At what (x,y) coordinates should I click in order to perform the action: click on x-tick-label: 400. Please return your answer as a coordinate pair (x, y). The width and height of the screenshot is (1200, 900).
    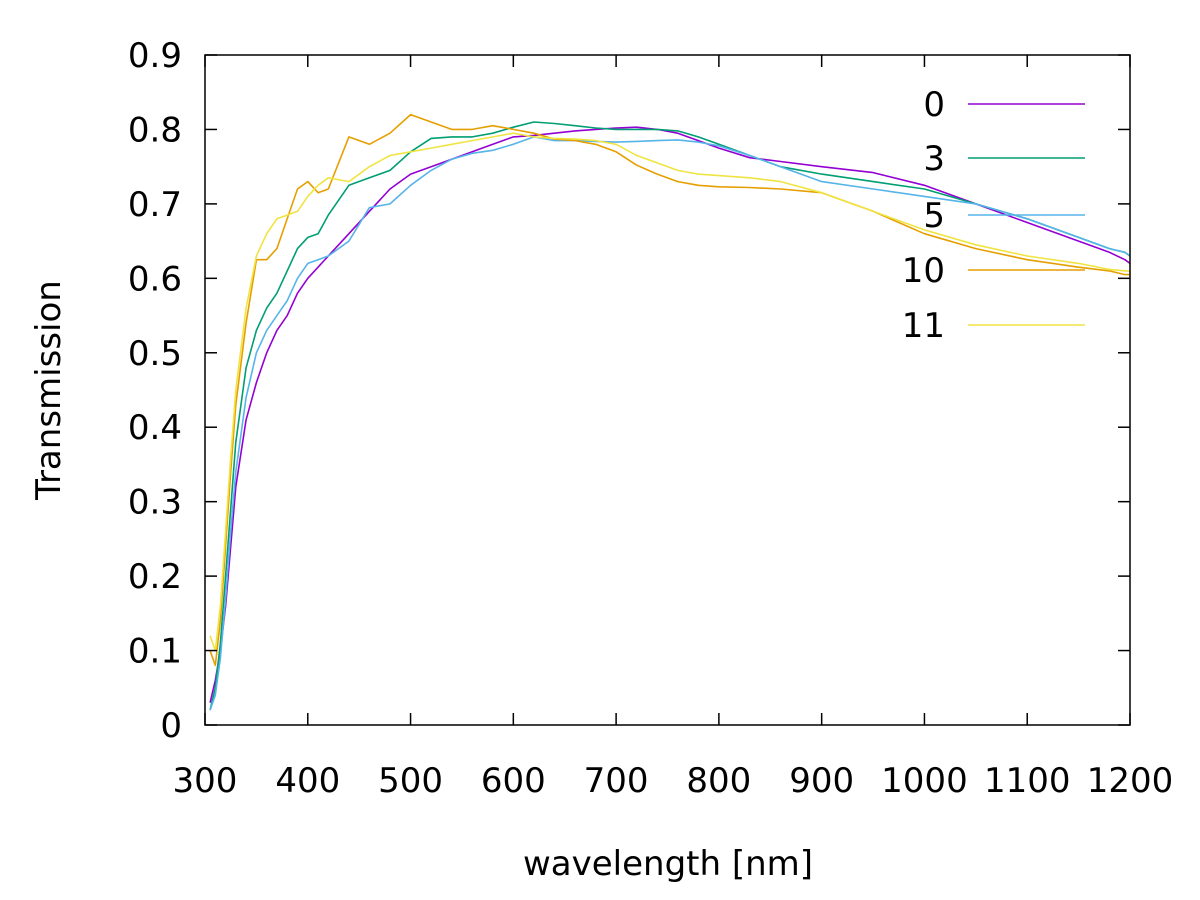
    Looking at the image, I should click on (307, 781).